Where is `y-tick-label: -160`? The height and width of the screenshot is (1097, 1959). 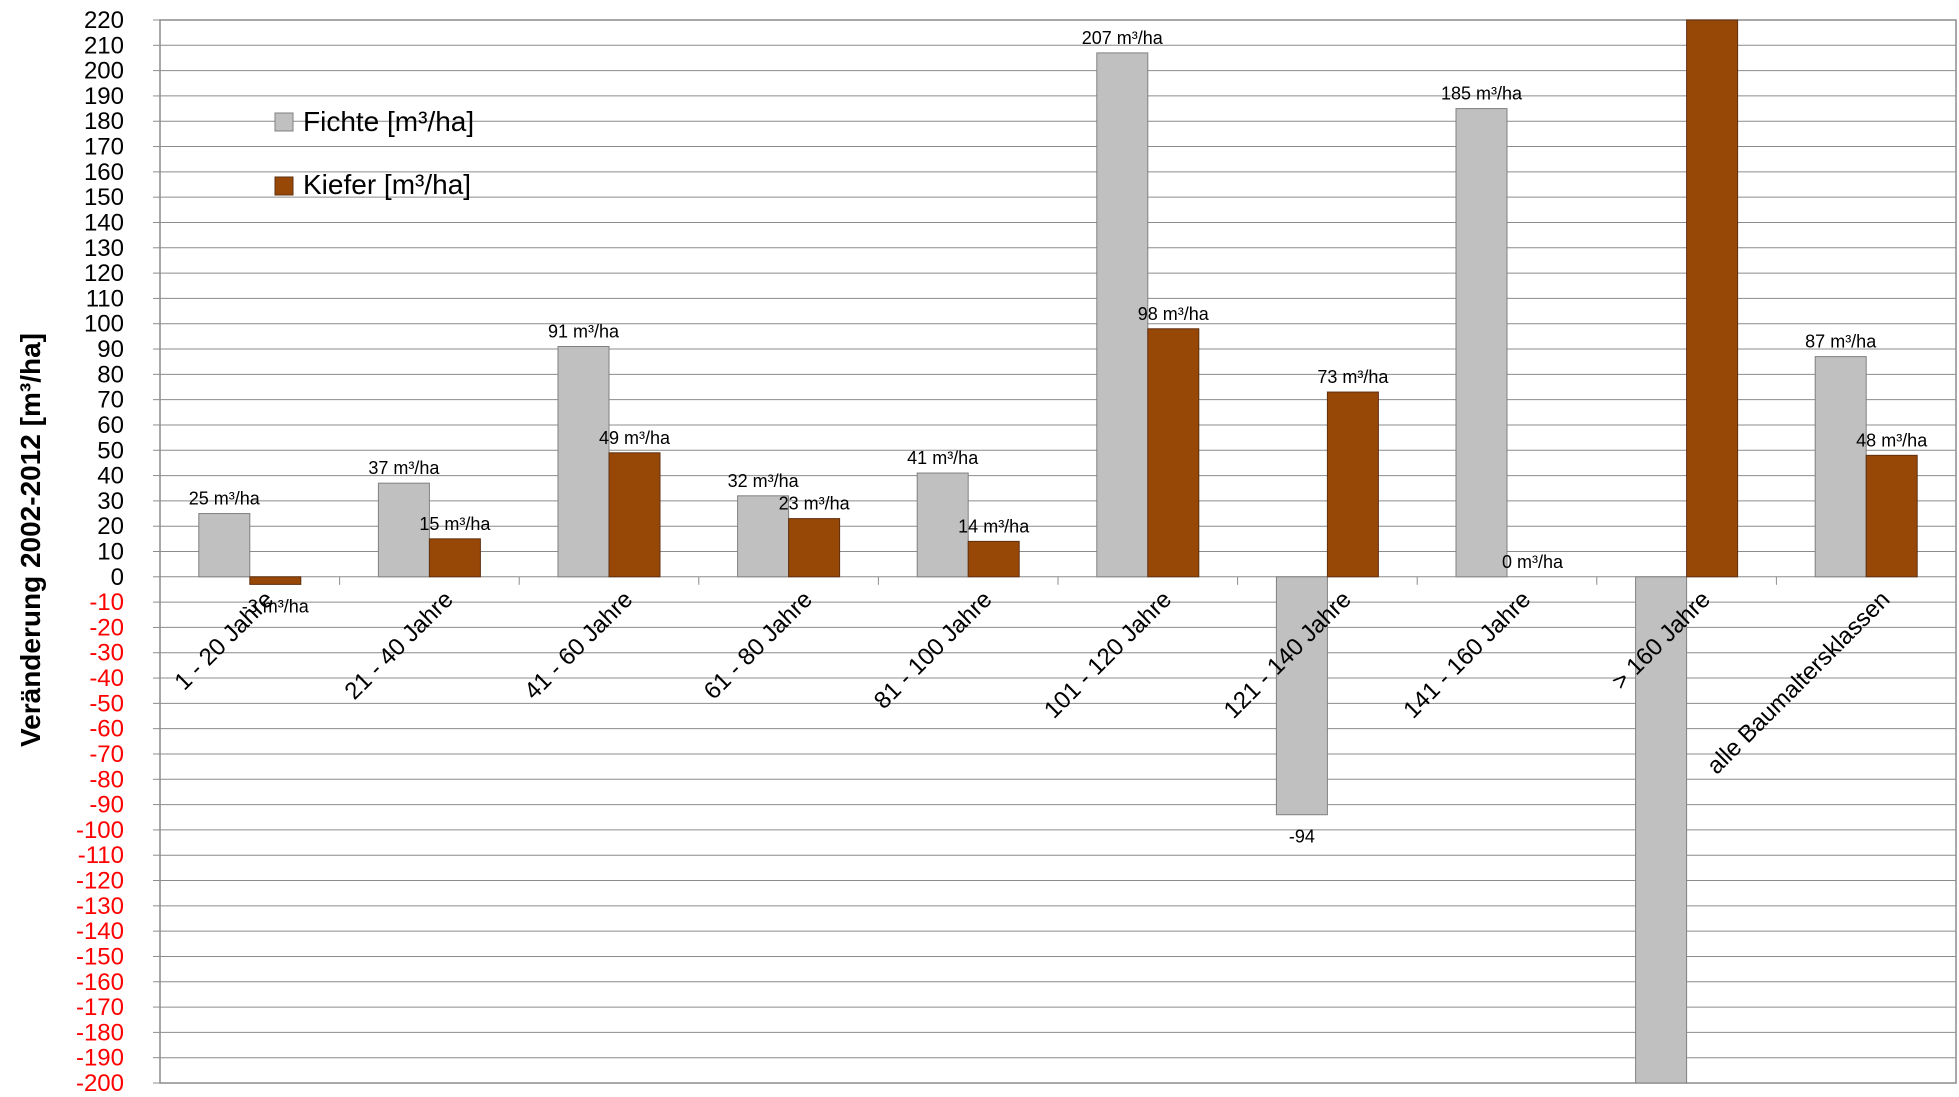
y-tick-label: -160 is located at coordinates (100, 982).